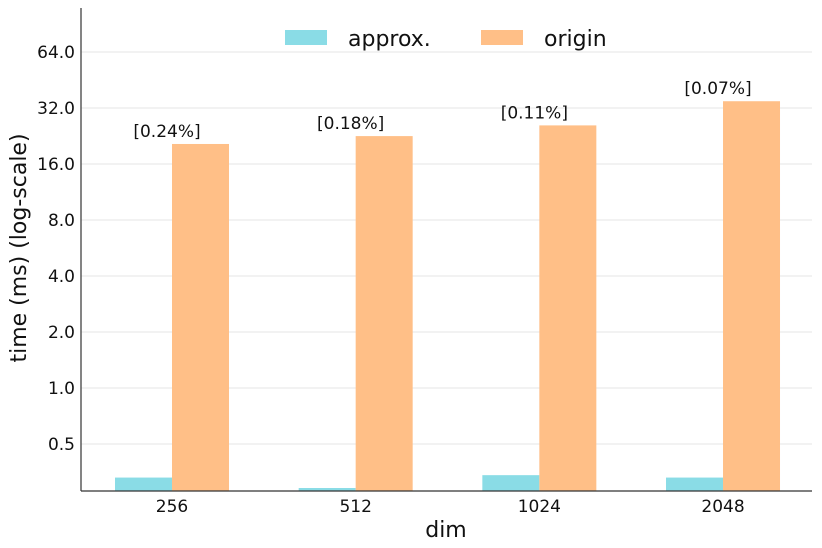 The height and width of the screenshot is (548, 822). I want to click on y-tick-label: 2.0, so click(61, 333).